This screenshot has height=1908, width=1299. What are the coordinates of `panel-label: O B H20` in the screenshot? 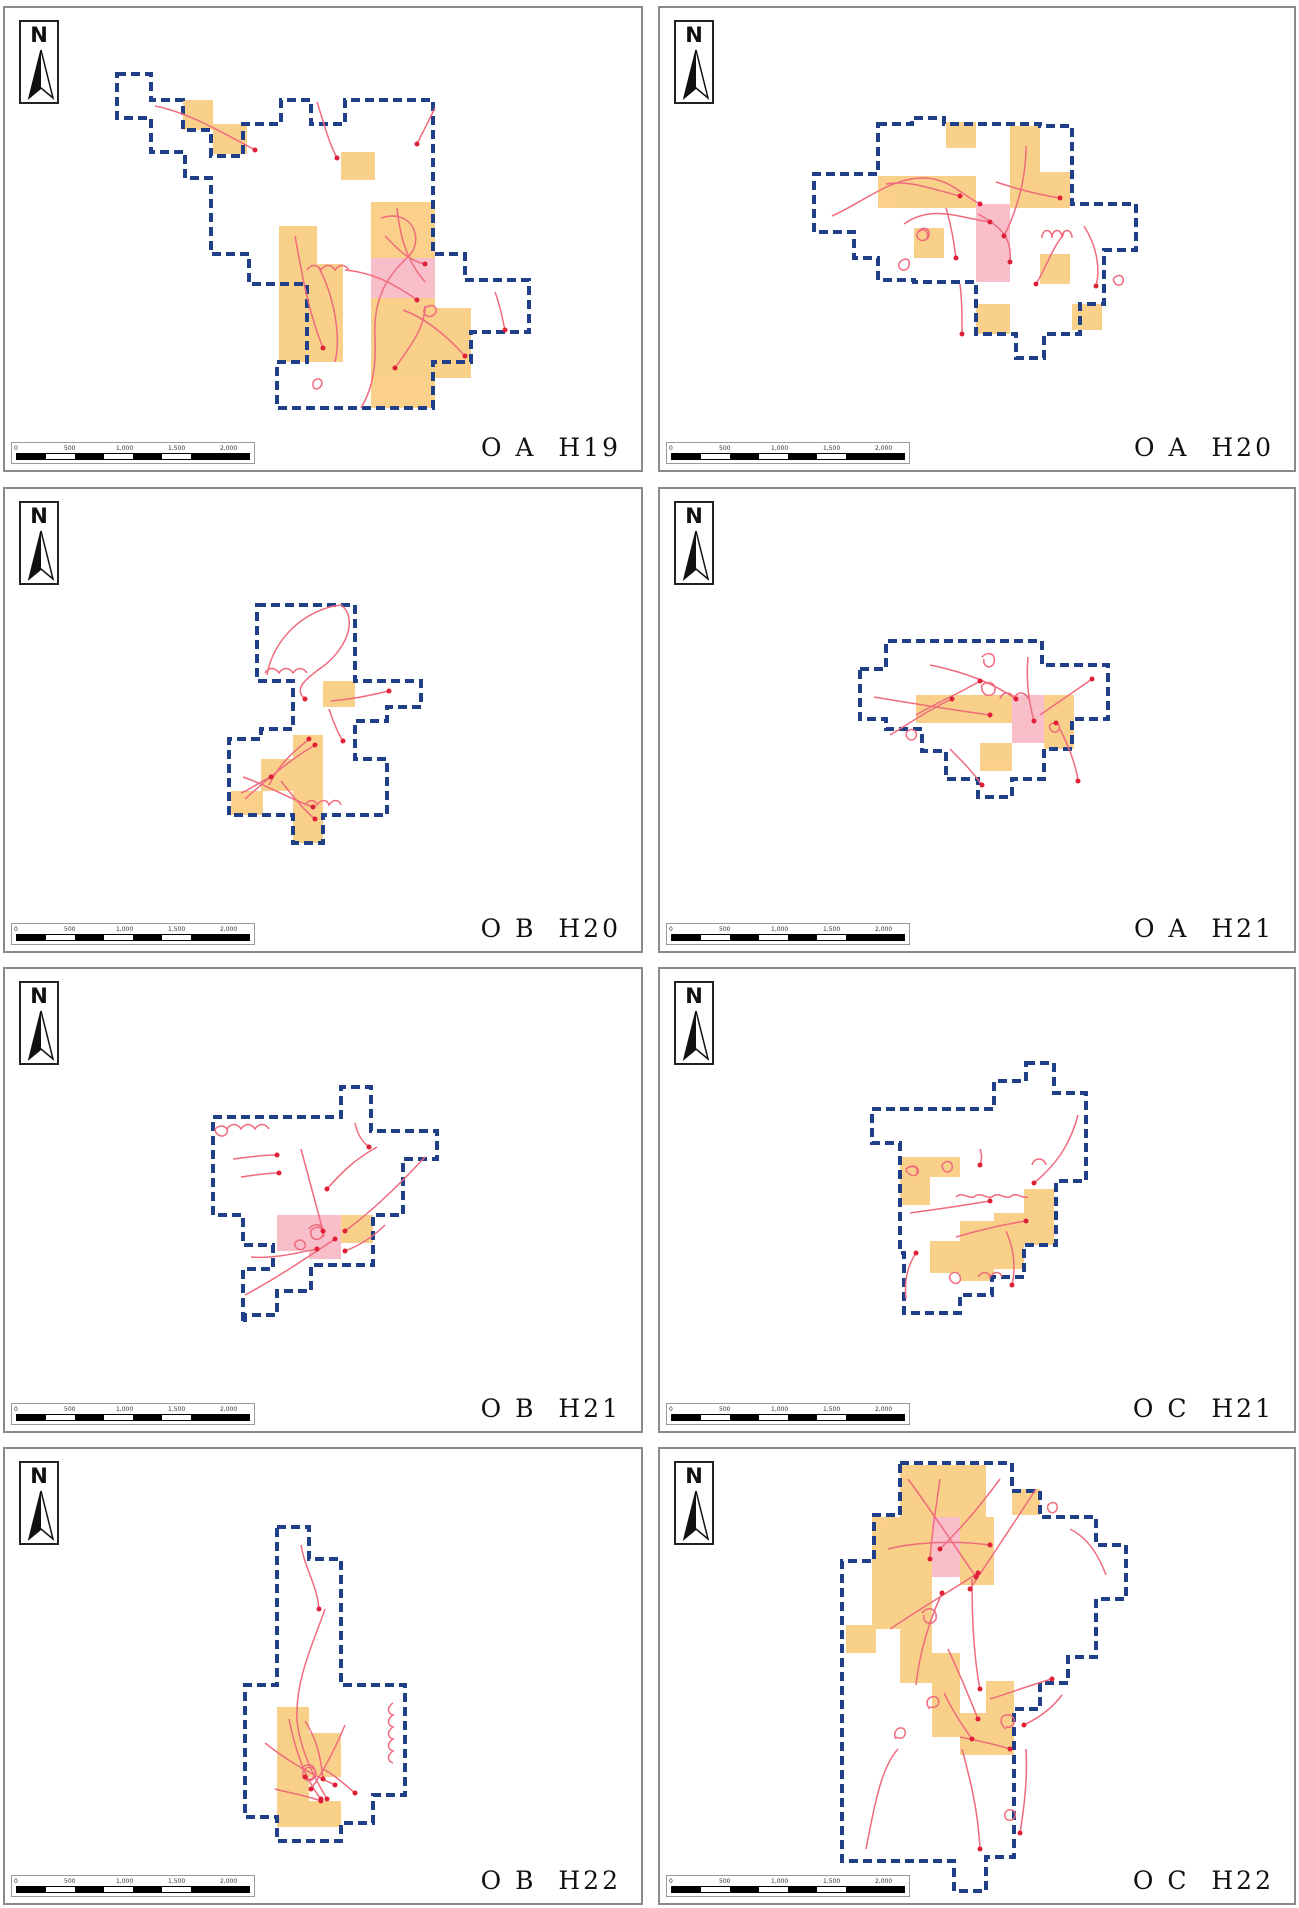 It's located at (551, 928).